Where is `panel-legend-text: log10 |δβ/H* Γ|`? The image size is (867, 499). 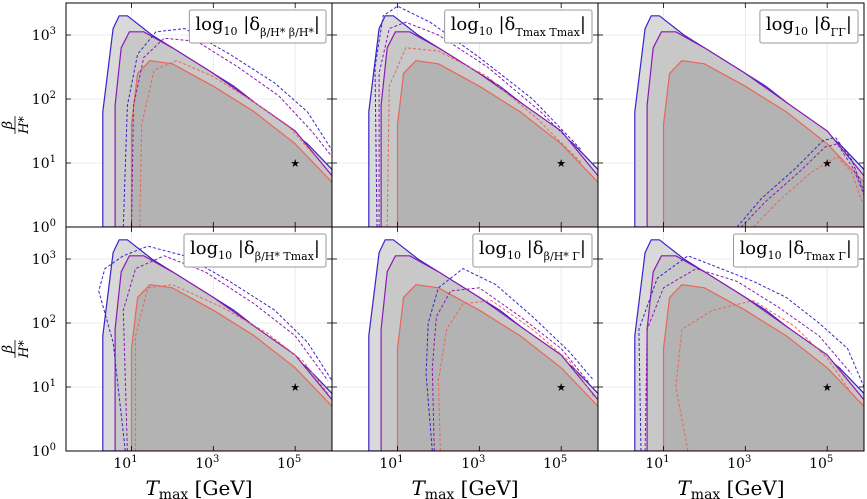
panel-legend-text: log10 |δβ/H* Γ| is located at coordinates (532, 250).